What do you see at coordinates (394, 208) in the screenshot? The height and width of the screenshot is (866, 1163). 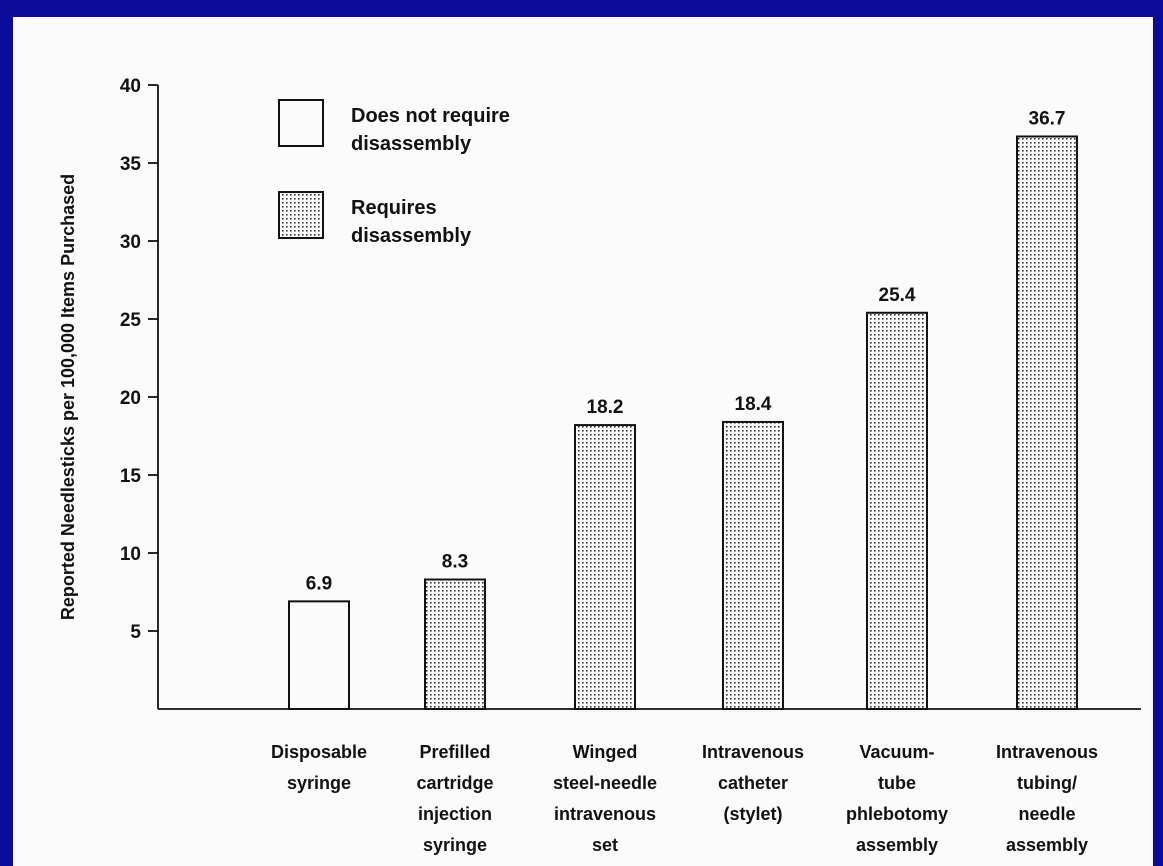 I see `legend-label-line: Requires` at bounding box center [394, 208].